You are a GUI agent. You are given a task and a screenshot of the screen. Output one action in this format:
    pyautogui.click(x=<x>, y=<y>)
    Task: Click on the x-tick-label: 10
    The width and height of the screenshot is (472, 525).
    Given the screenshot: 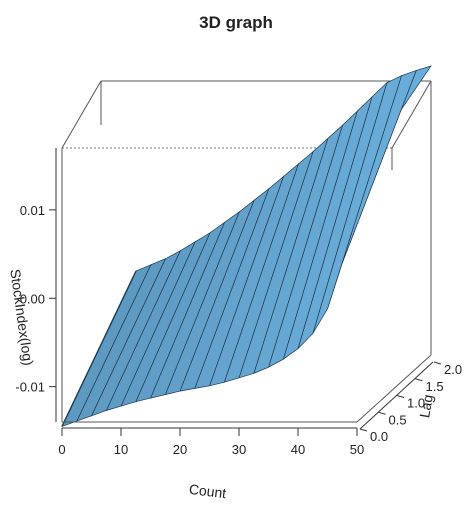 What is the action you would take?
    pyautogui.click(x=121, y=449)
    